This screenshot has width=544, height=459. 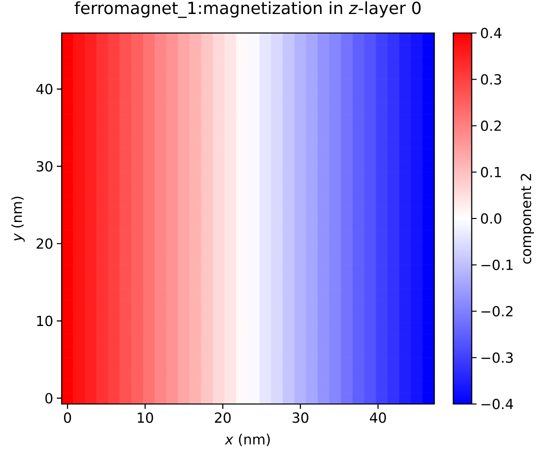 I want to click on y-axis-title: y (nm), so click(x=18, y=219).